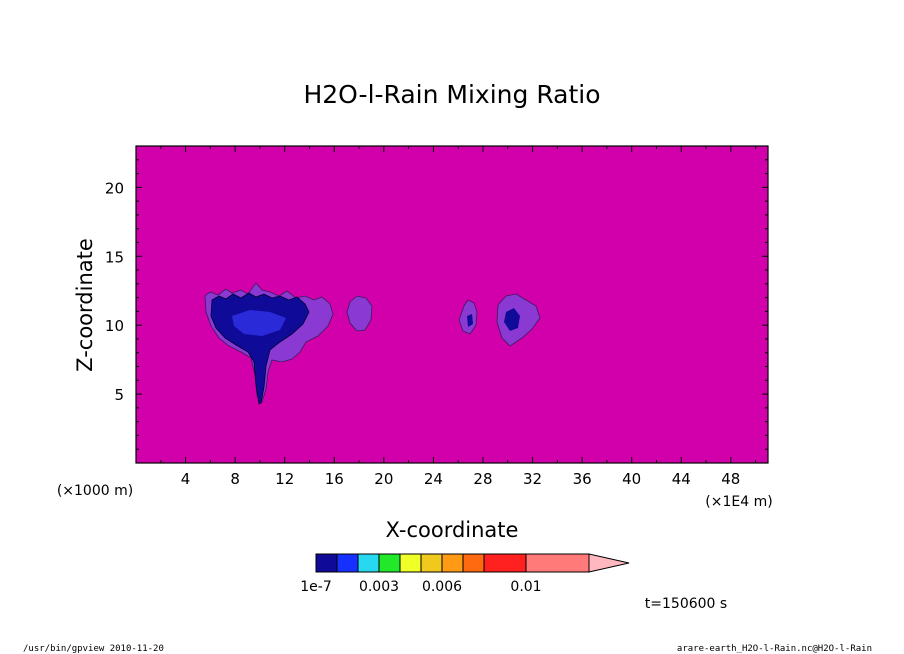 This screenshot has width=904, height=654. I want to click on cell-18-level, so click(359, 313).